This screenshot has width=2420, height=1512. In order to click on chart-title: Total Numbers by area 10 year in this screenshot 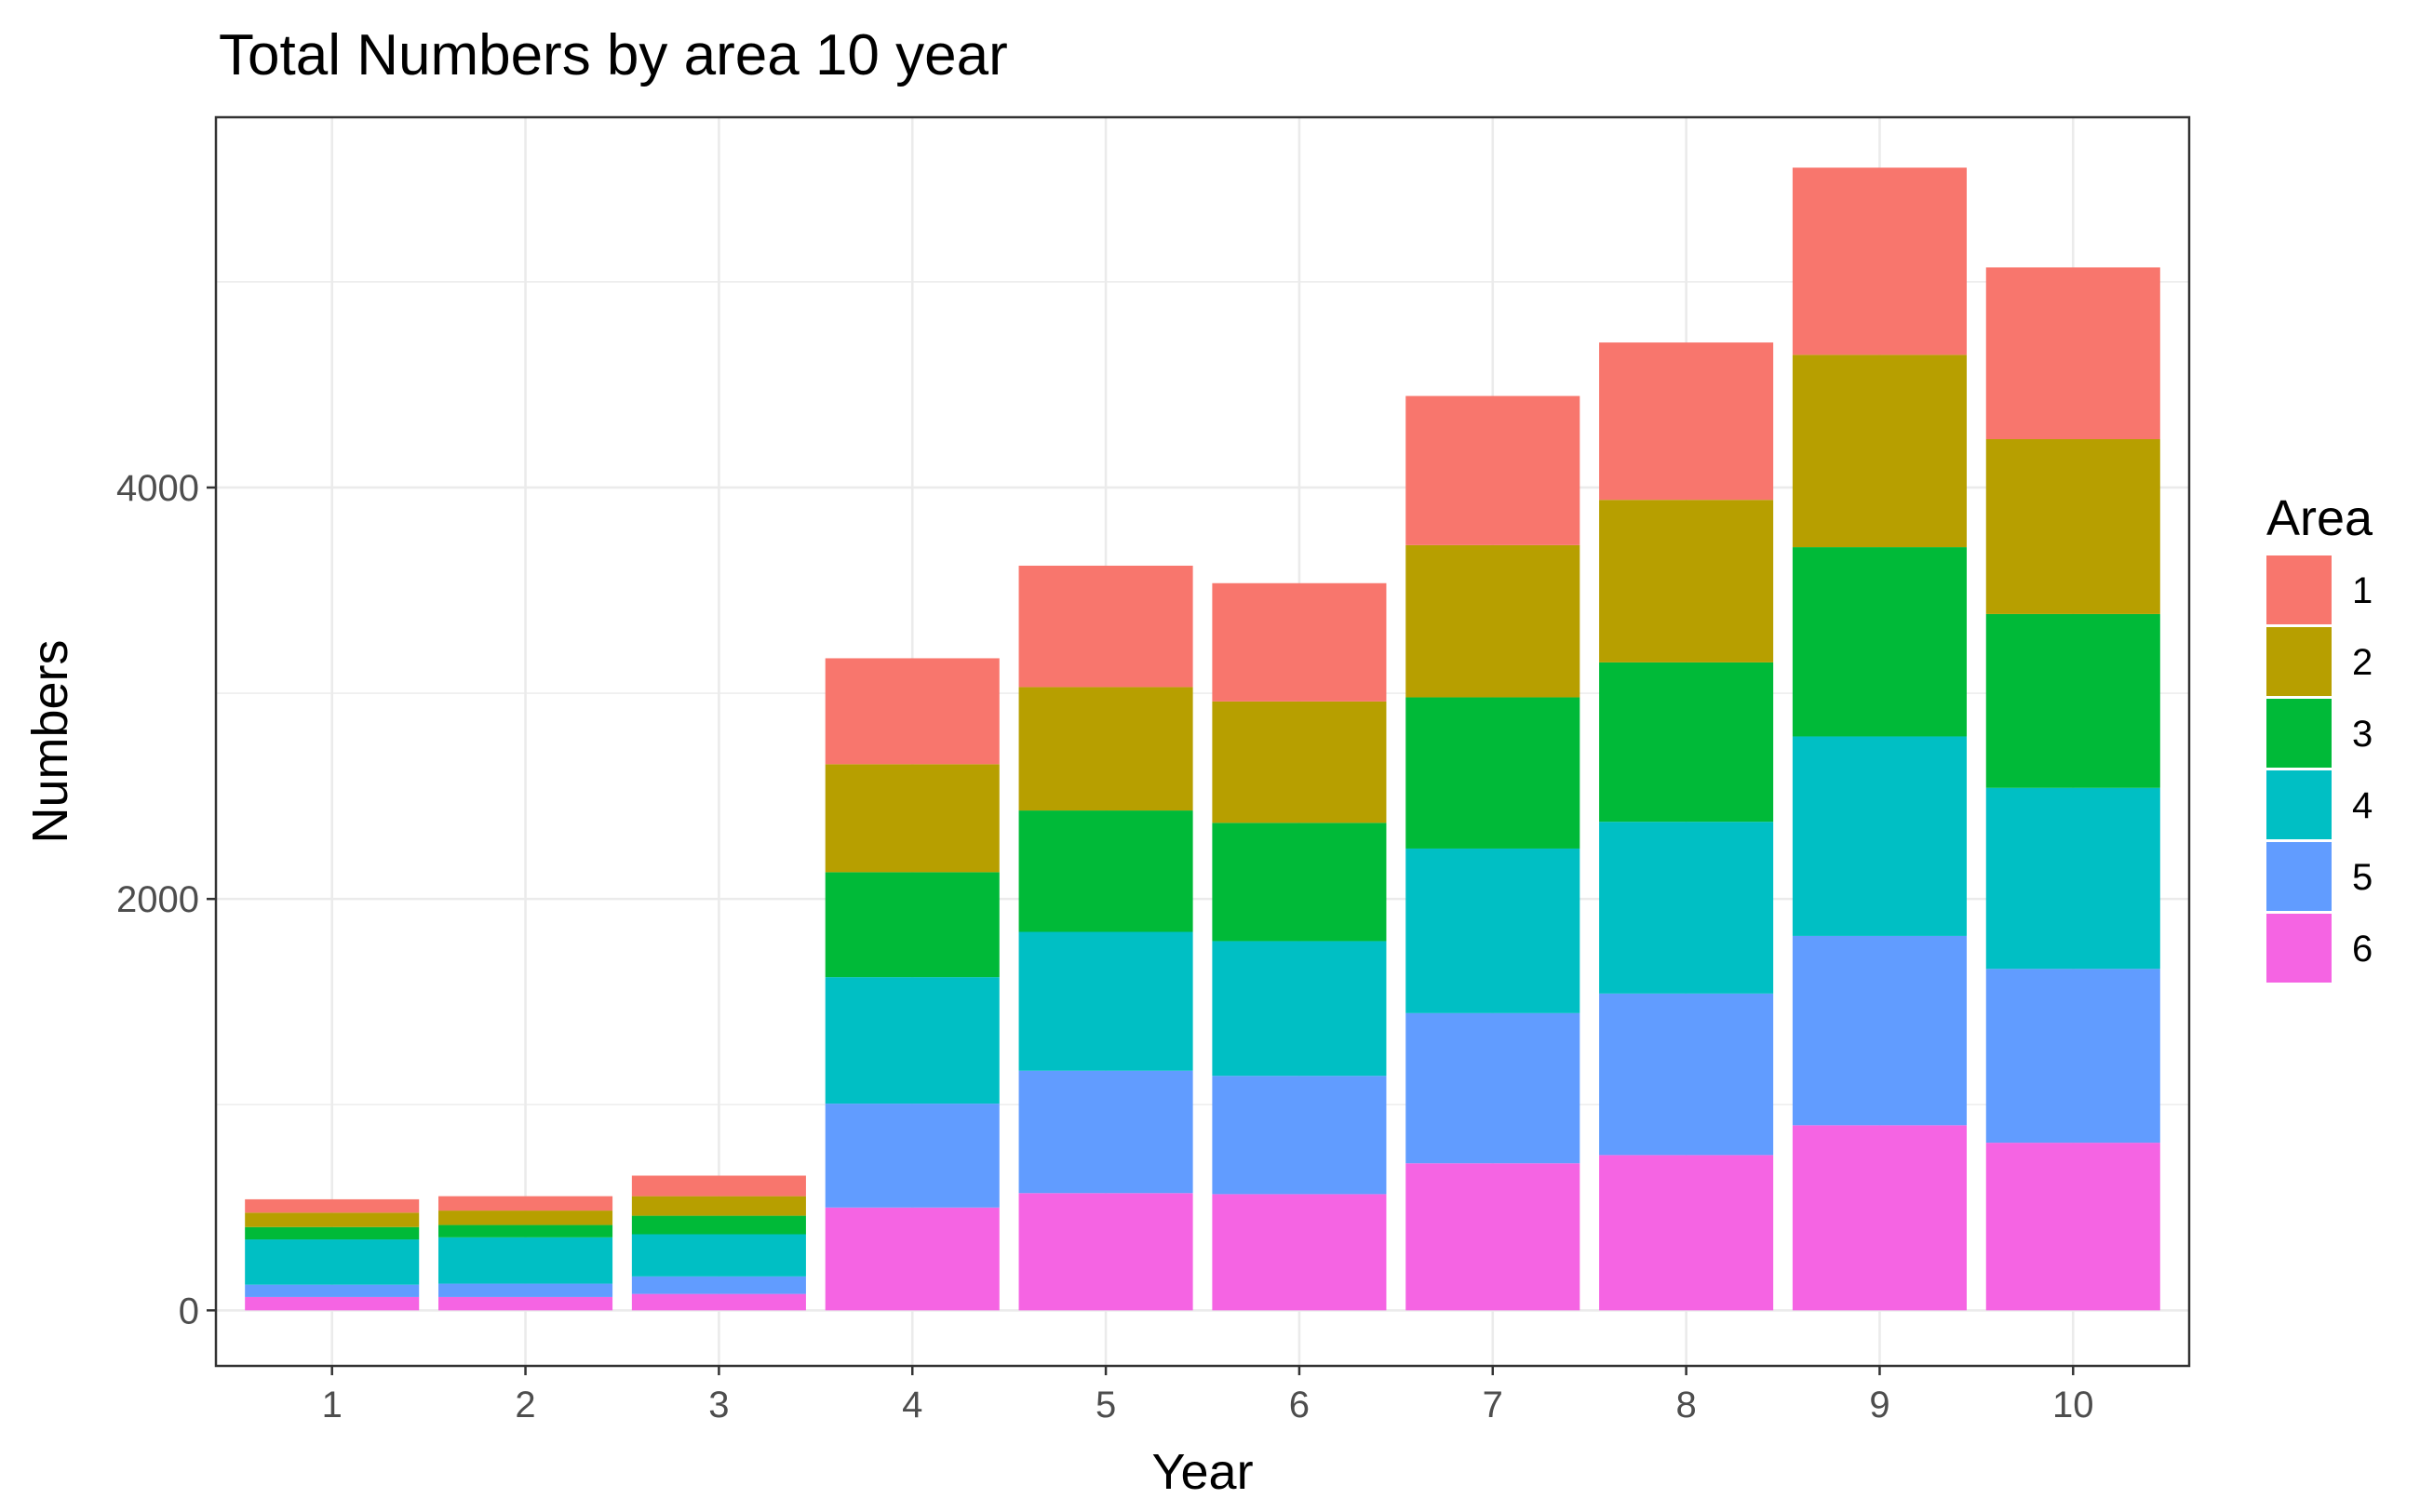, I will do `click(613, 55)`.